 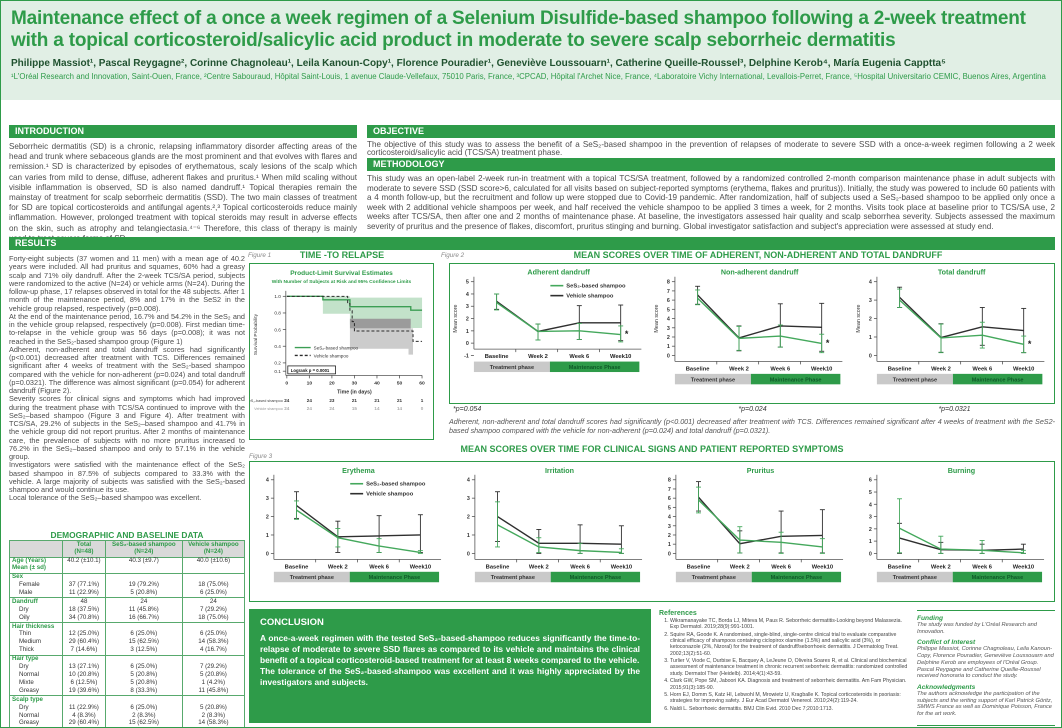 I want to click on svg-text: Adherent dandruff, so click(x=558, y=273).